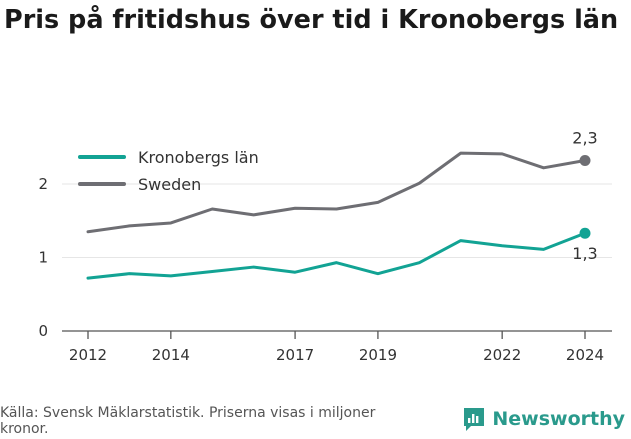 Image resolution: width=631 pixels, height=439 pixels. I want to click on x-tick-label-2014: 2014, so click(171, 355).